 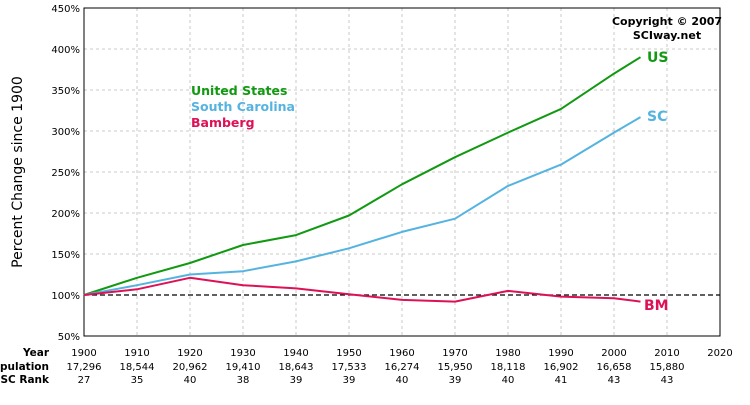 I want to click on copyright-line-2: SCIway.net, so click(x=667, y=35).